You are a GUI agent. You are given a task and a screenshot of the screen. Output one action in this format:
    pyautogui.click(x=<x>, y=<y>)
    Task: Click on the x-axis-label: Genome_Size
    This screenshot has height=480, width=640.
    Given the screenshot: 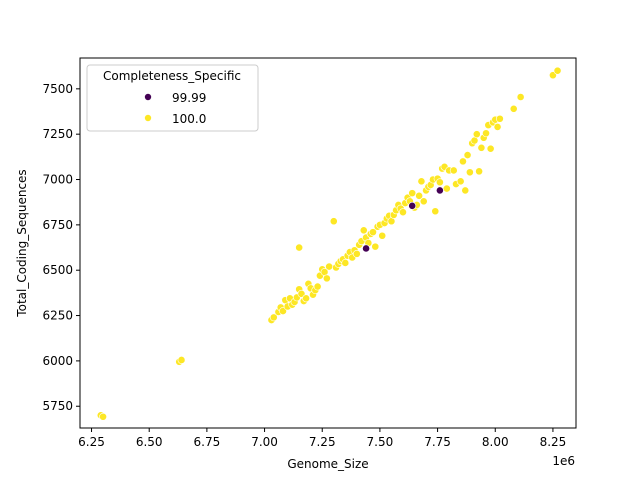 What is the action you would take?
    pyautogui.click(x=327, y=464)
    